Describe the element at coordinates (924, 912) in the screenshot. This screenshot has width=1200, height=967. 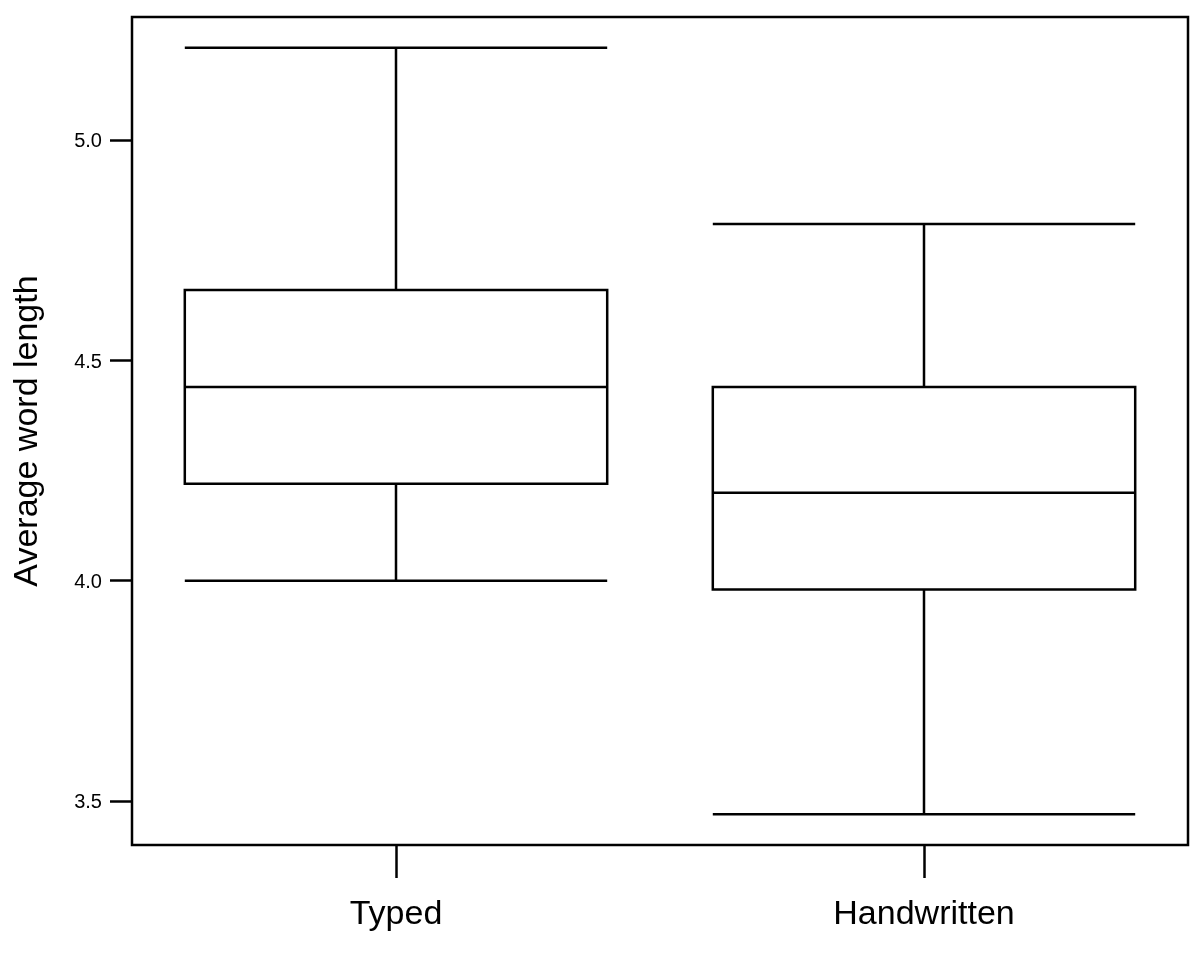
I see `x-tick-label: Handwritten` at that location.